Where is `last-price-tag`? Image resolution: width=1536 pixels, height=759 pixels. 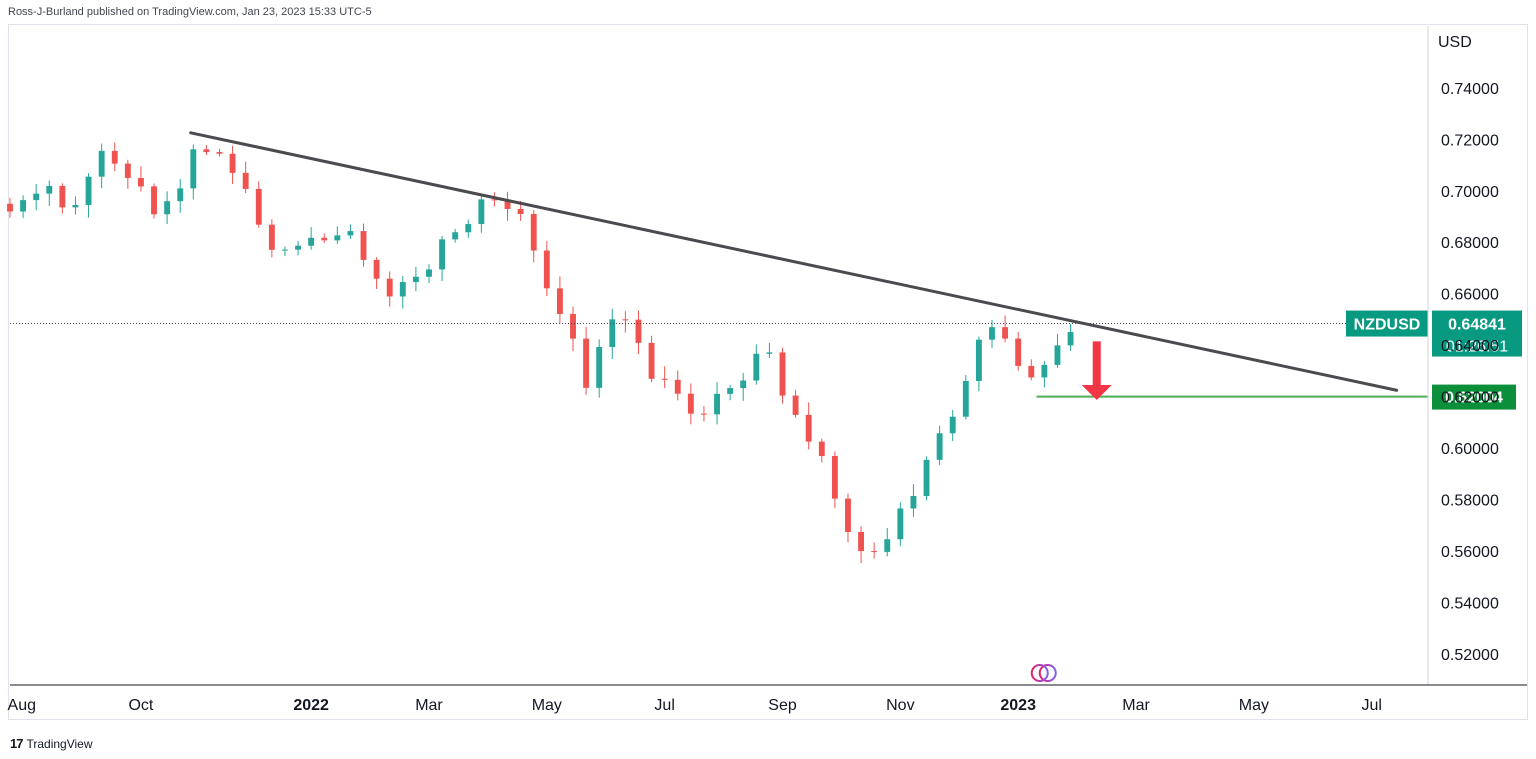 last-price-tag is located at coordinates (1477, 333).